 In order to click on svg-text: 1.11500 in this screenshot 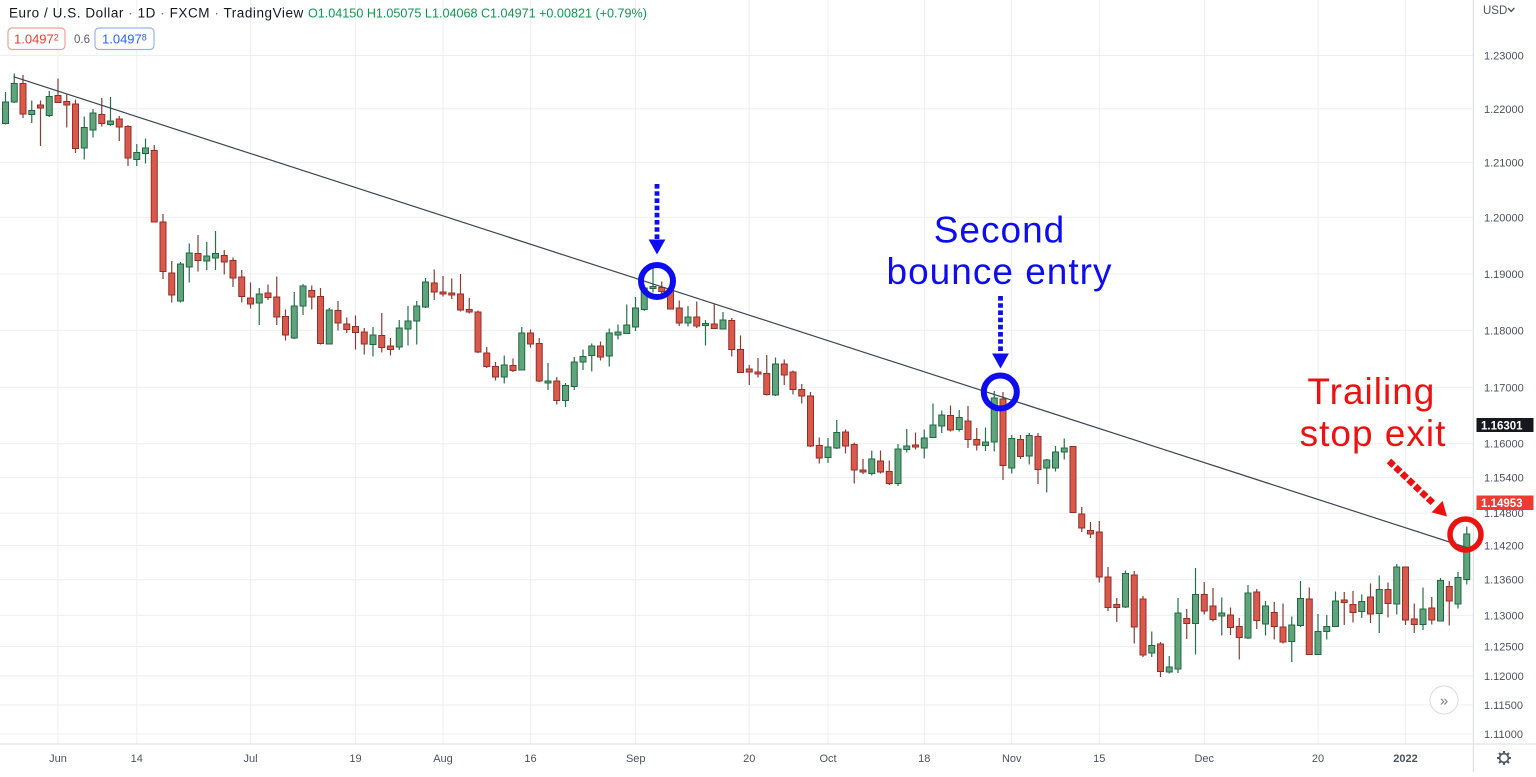, I will do `click(1503, 706)`.